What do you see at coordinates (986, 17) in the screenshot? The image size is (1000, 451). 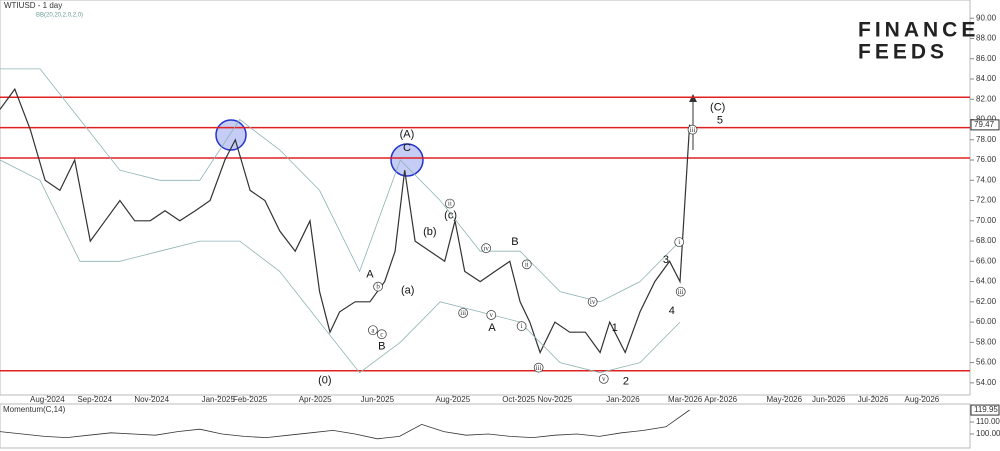 I see `y-tick-label: 90.00` at bounding box center [986, 17].